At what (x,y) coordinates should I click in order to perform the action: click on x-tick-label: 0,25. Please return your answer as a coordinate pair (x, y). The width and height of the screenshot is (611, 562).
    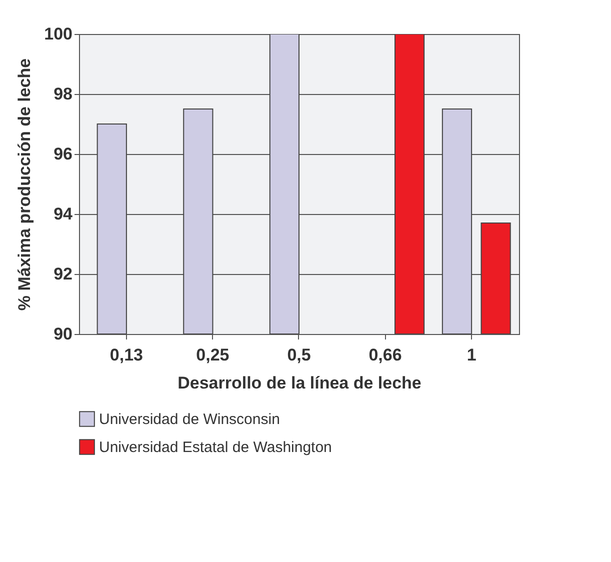
    Looking at the image, I should click on (213, 355).